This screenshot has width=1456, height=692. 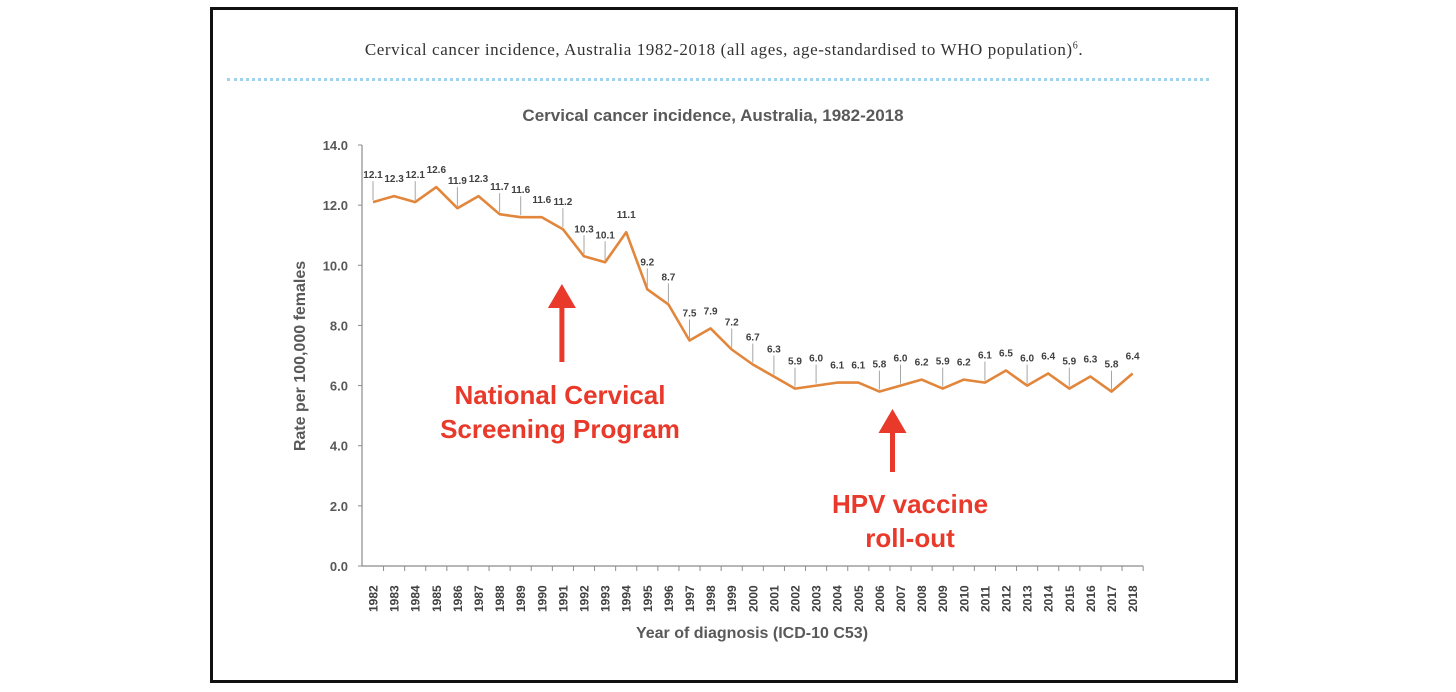 What do you see at coordinates (668, 277) in the screenshot?
I see `data-label: 8.7` at bounding box center [668, 277].